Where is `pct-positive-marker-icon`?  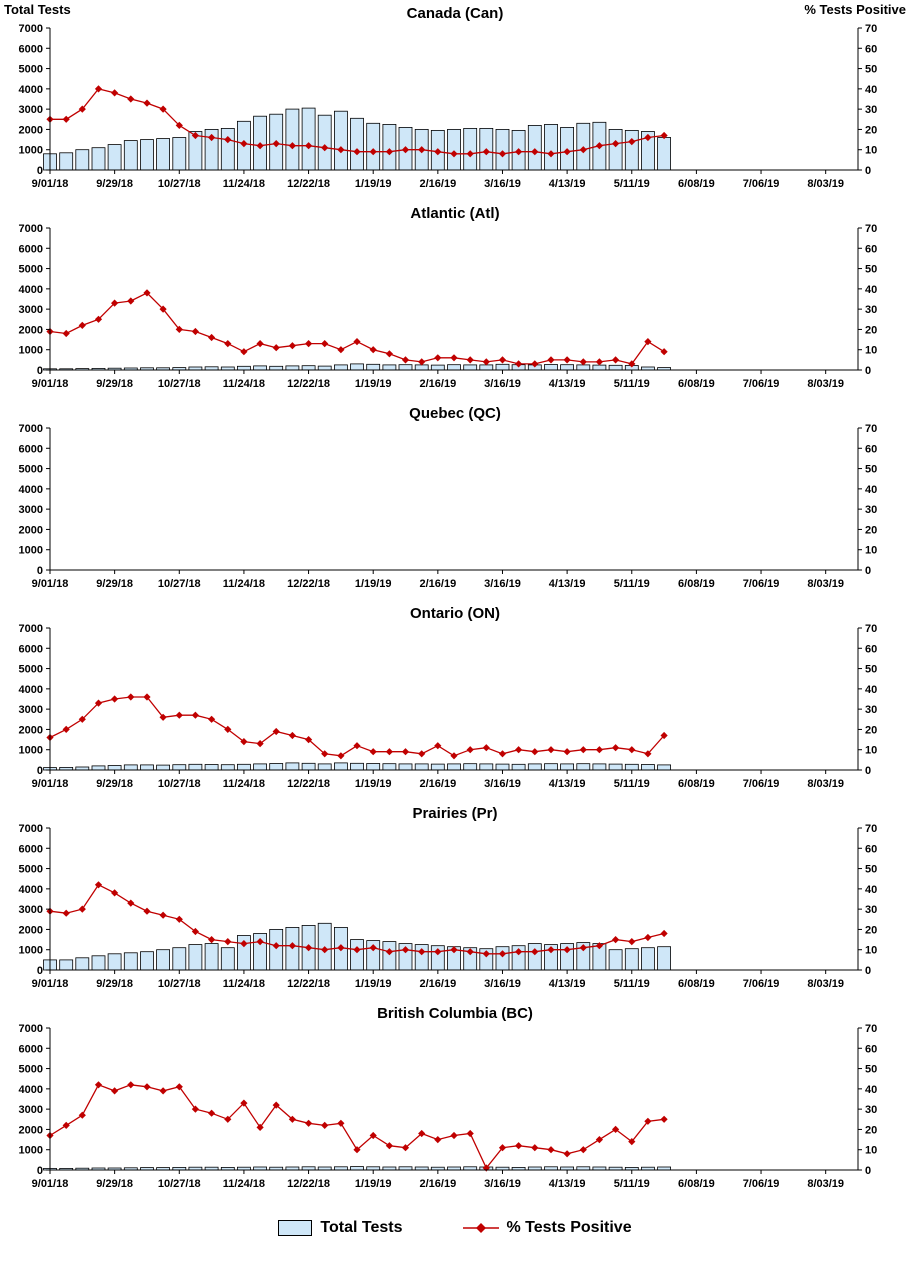
pct-positive-marker-icon is located at coordinates (480, 1228).